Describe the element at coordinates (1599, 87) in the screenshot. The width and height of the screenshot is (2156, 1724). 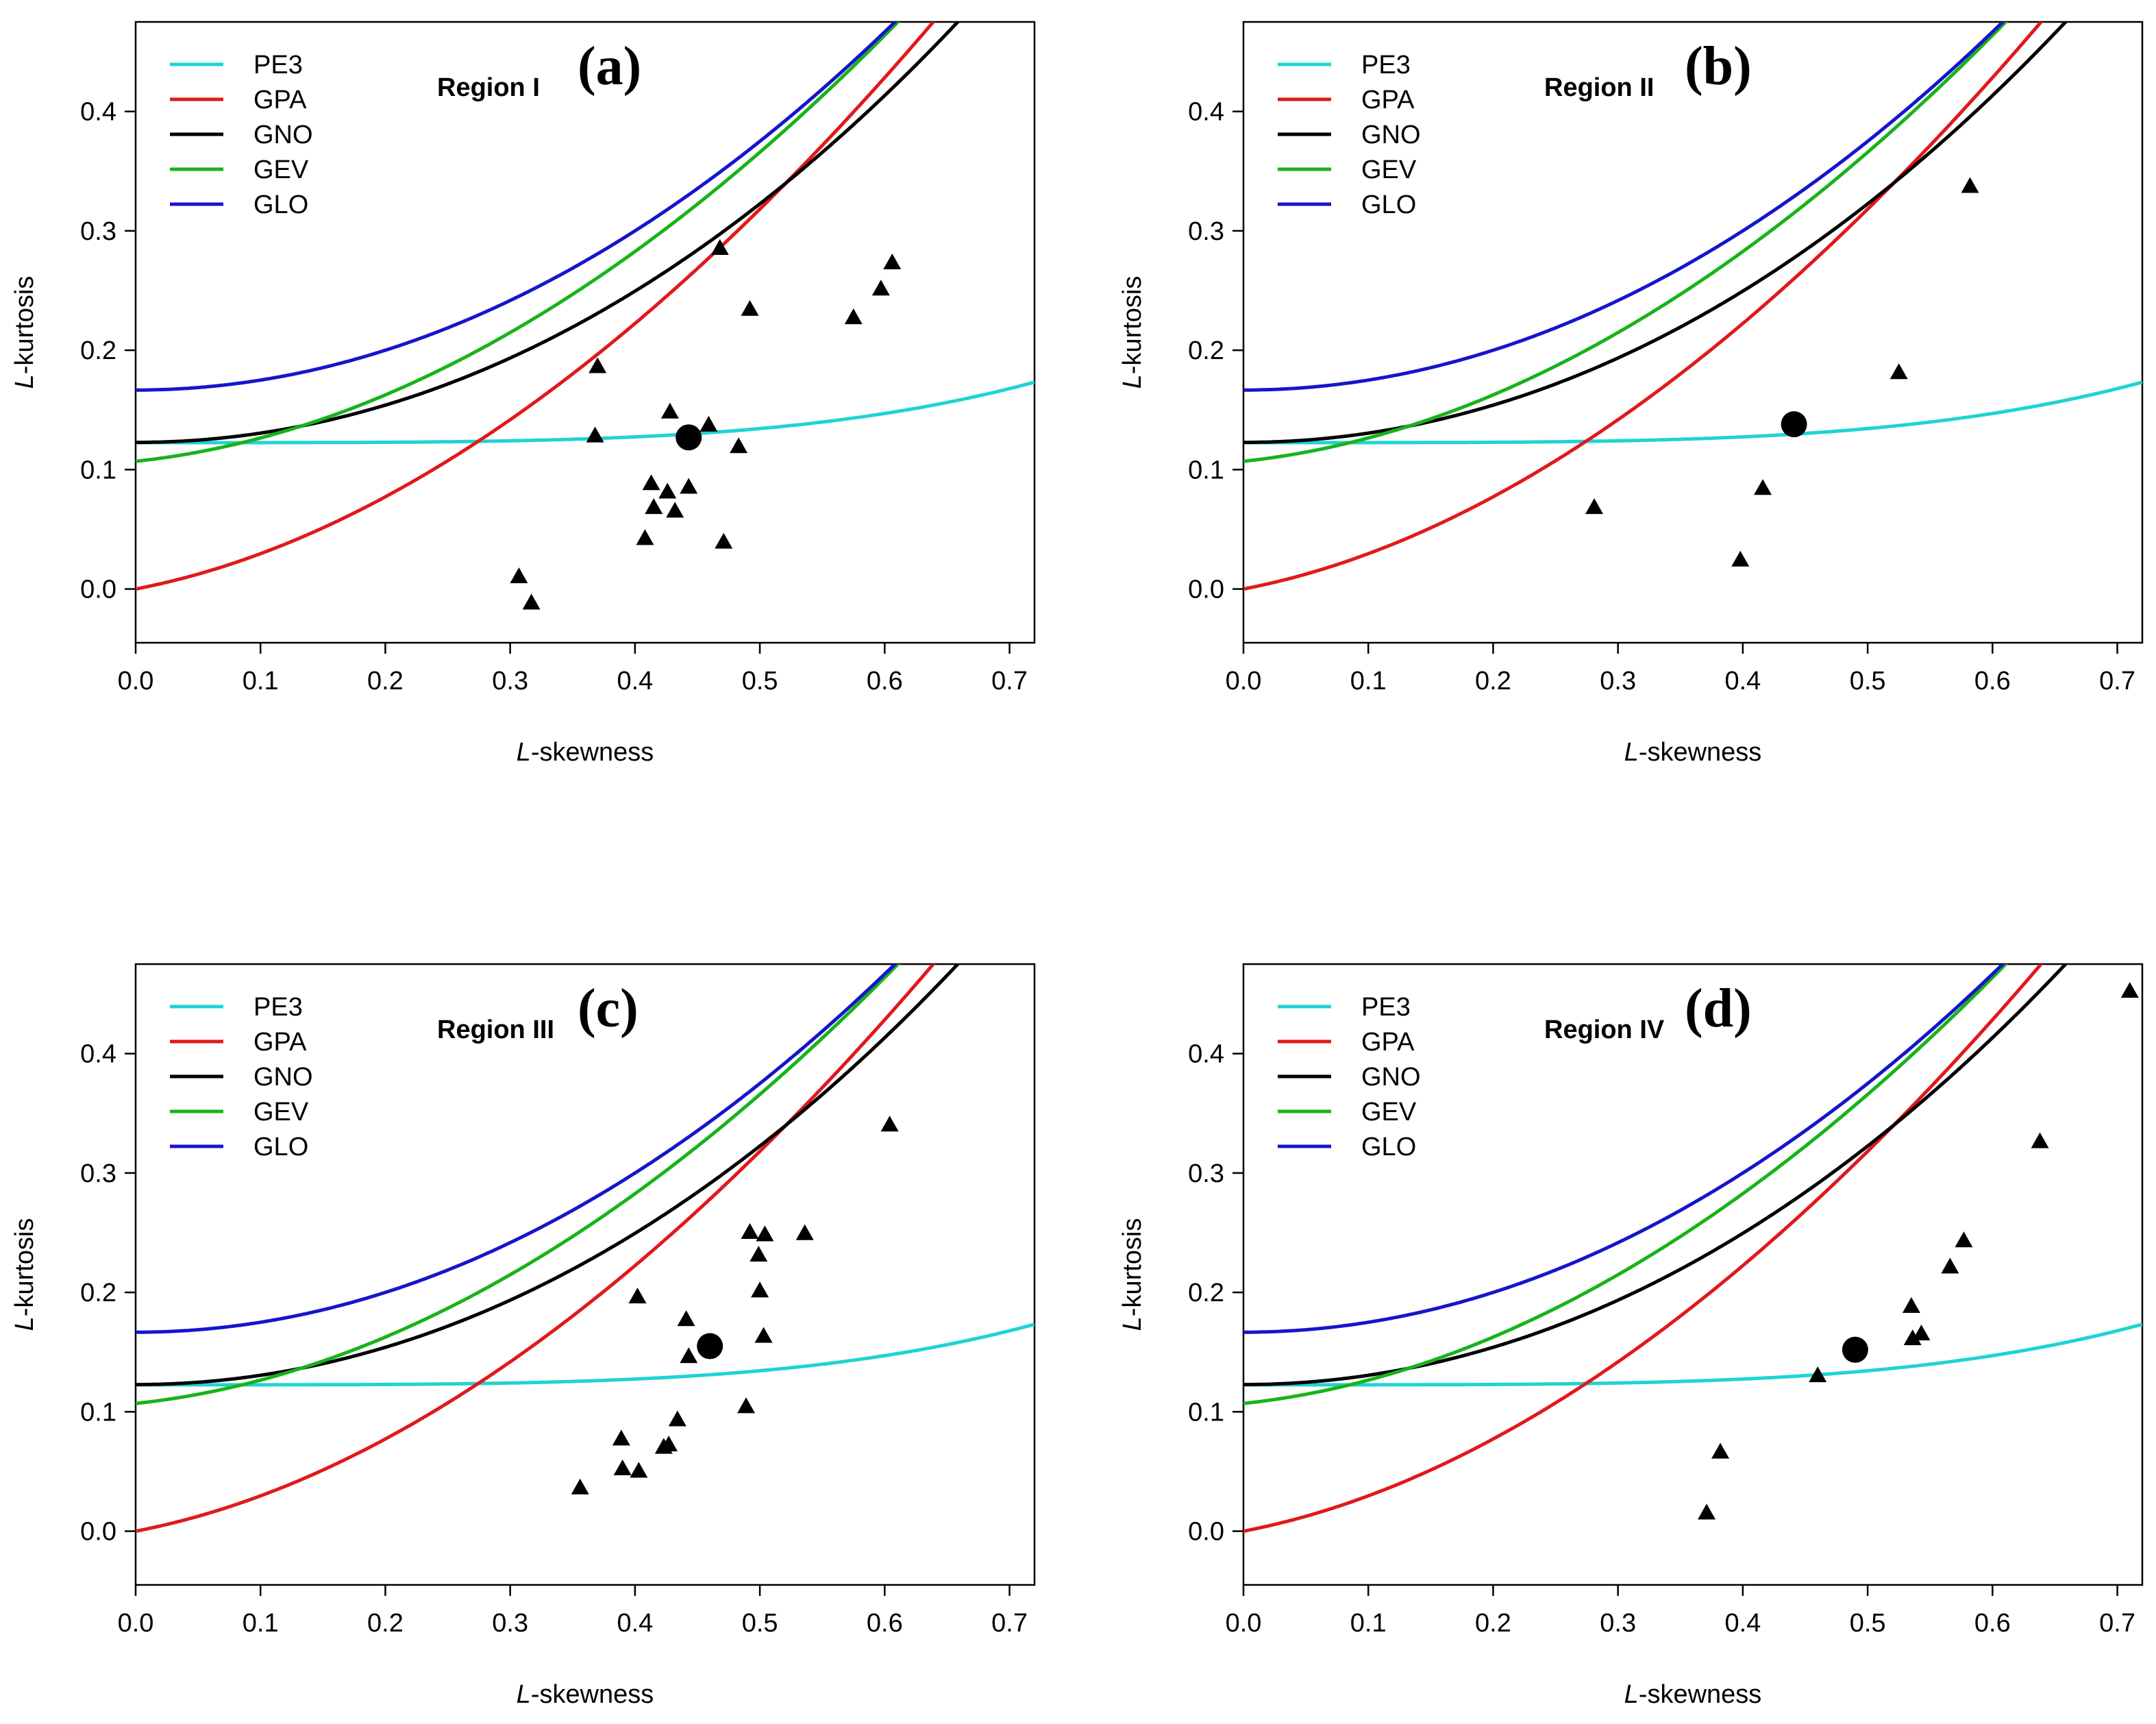
I see `region-label: Region II` at that location.